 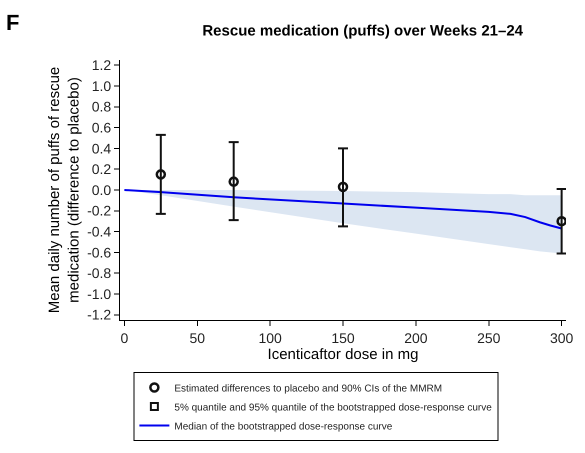 What do you see at coordinates (13, 22) in the screenshot?
I see `text: F` at bounding box center [13, 22].